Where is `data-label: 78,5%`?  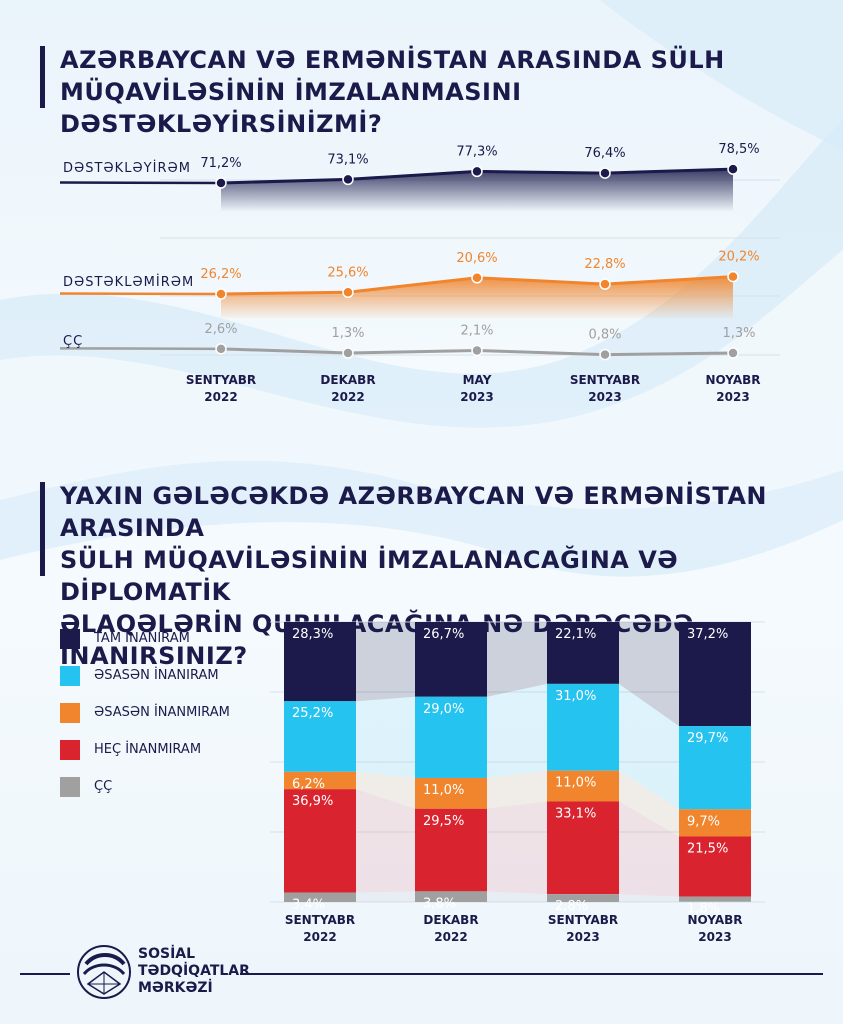 data-label: 78,5% is located at coordinates (738, 149).